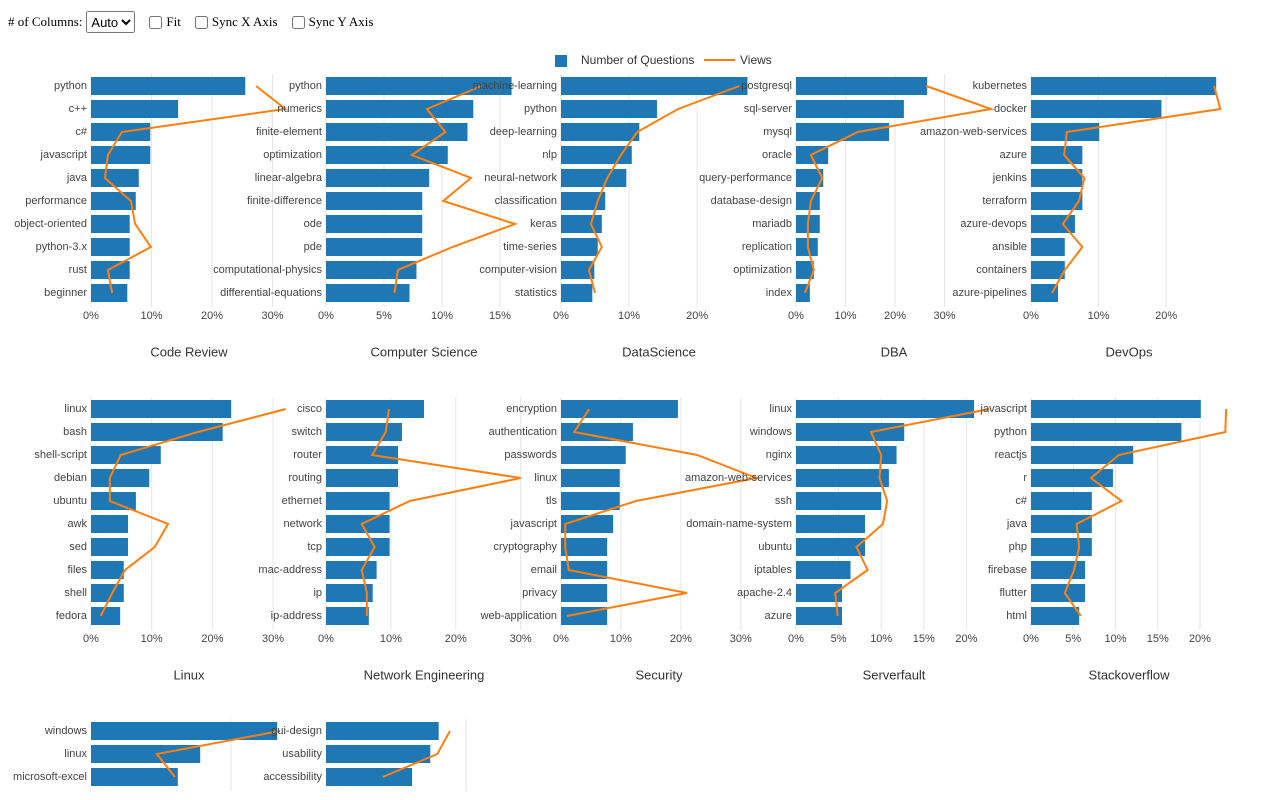  I want to click on y-tick-label: routing, so click(305, 478).